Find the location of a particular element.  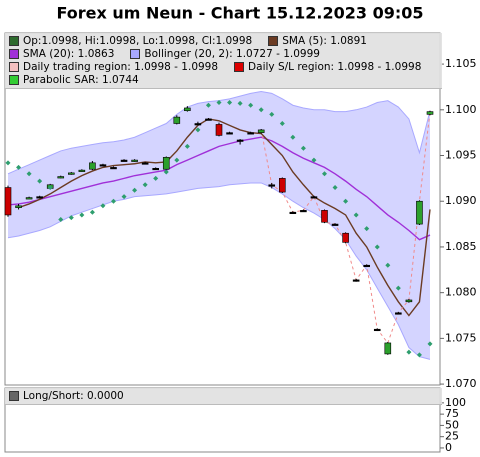

y-tick-label: 1.105 is located at coordinates (461, 63).